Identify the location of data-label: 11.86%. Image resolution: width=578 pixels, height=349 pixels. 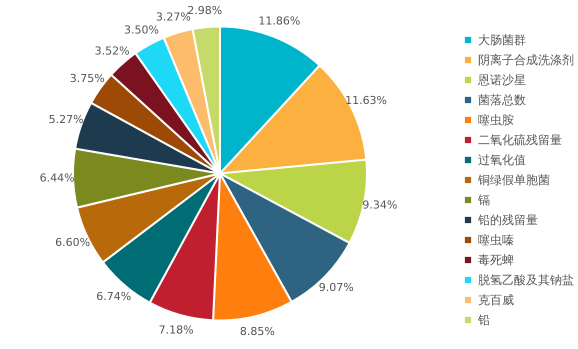
(279, 21).